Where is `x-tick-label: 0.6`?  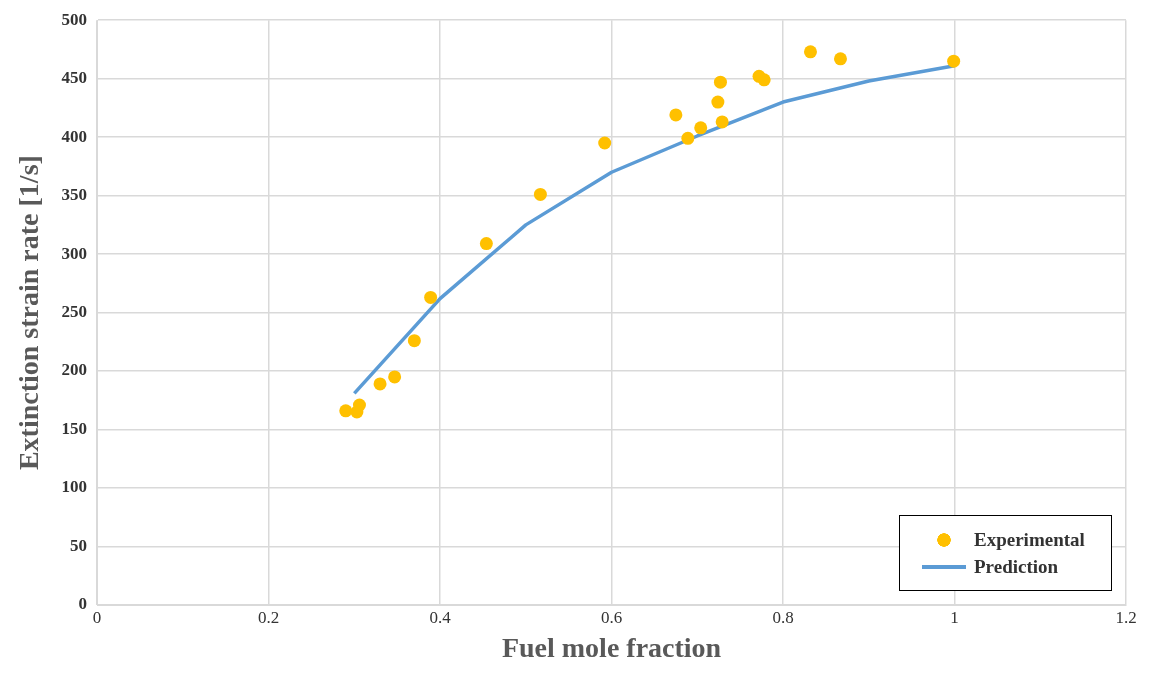
x-tick-label: 0.6 is located at coordinates (611, 617).